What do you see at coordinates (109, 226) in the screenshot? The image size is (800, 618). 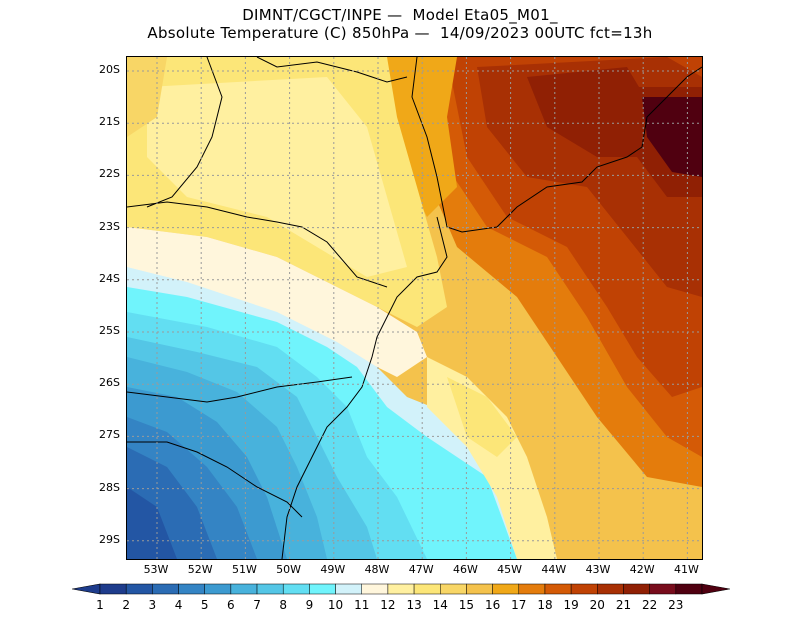 I see `lat-label: 23S` at bounding box center [109, 226].